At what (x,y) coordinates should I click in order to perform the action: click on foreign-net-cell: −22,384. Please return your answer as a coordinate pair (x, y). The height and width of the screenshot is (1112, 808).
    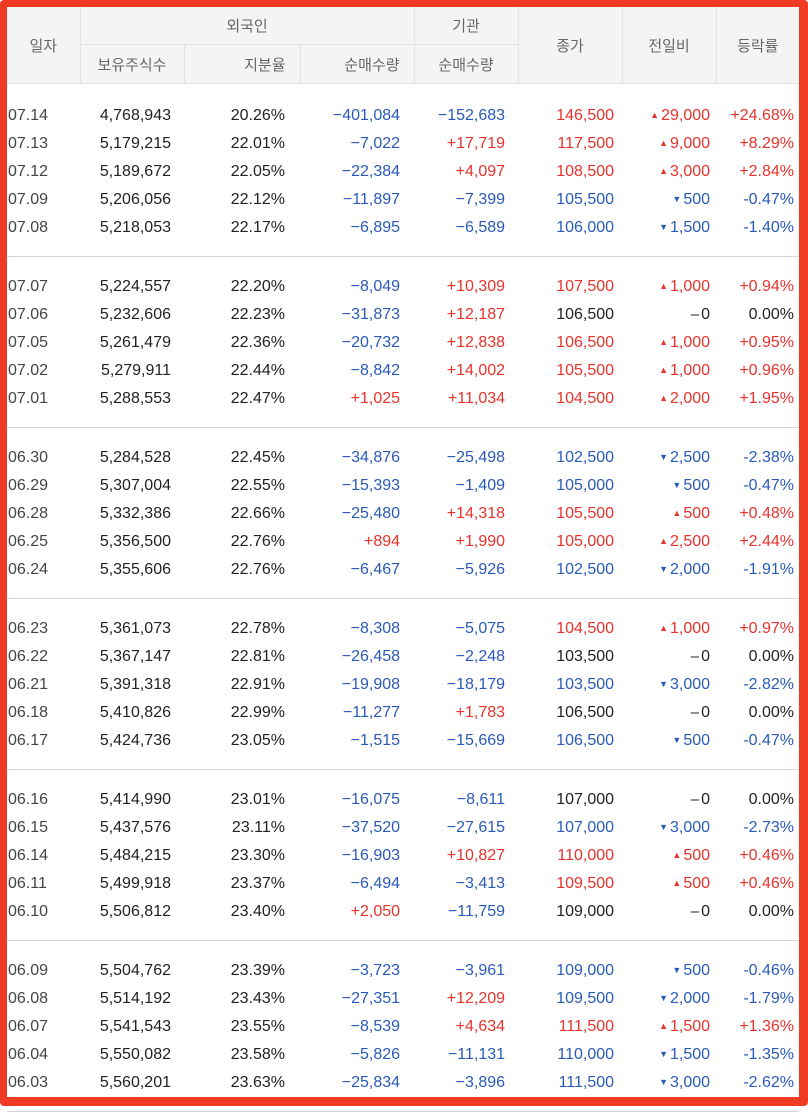
    Looking at the image, I should click on (371, 171).